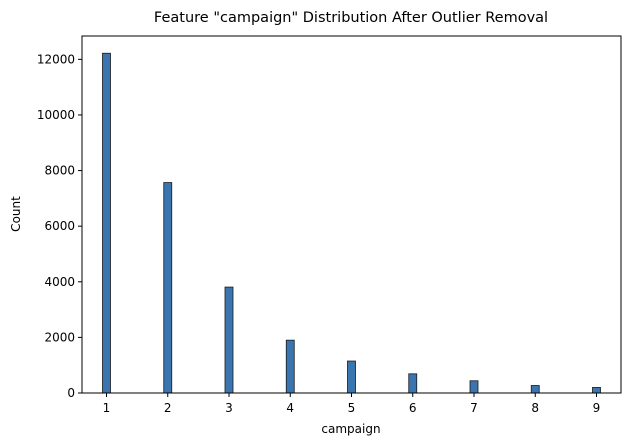 This screenshot has width=630, height=446. I want to click on y-axis-label: Count, so click(16, 214).